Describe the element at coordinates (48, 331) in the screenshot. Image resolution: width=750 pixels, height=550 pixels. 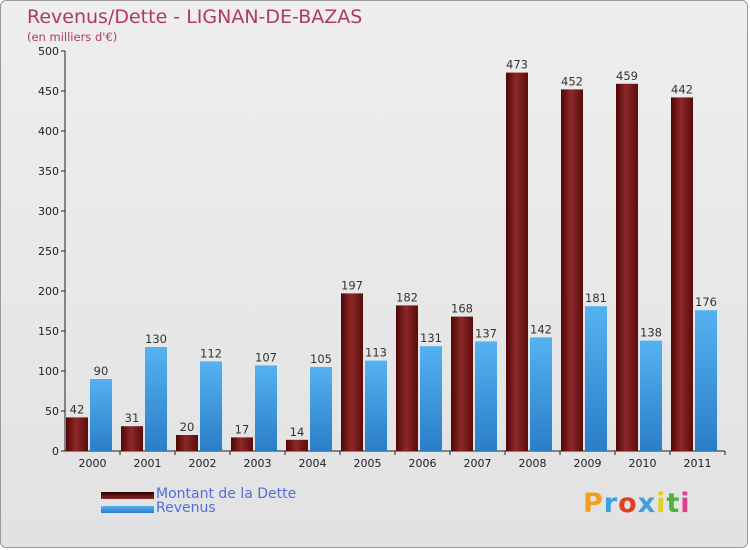
I see `y-tick-label: 150` at that location.